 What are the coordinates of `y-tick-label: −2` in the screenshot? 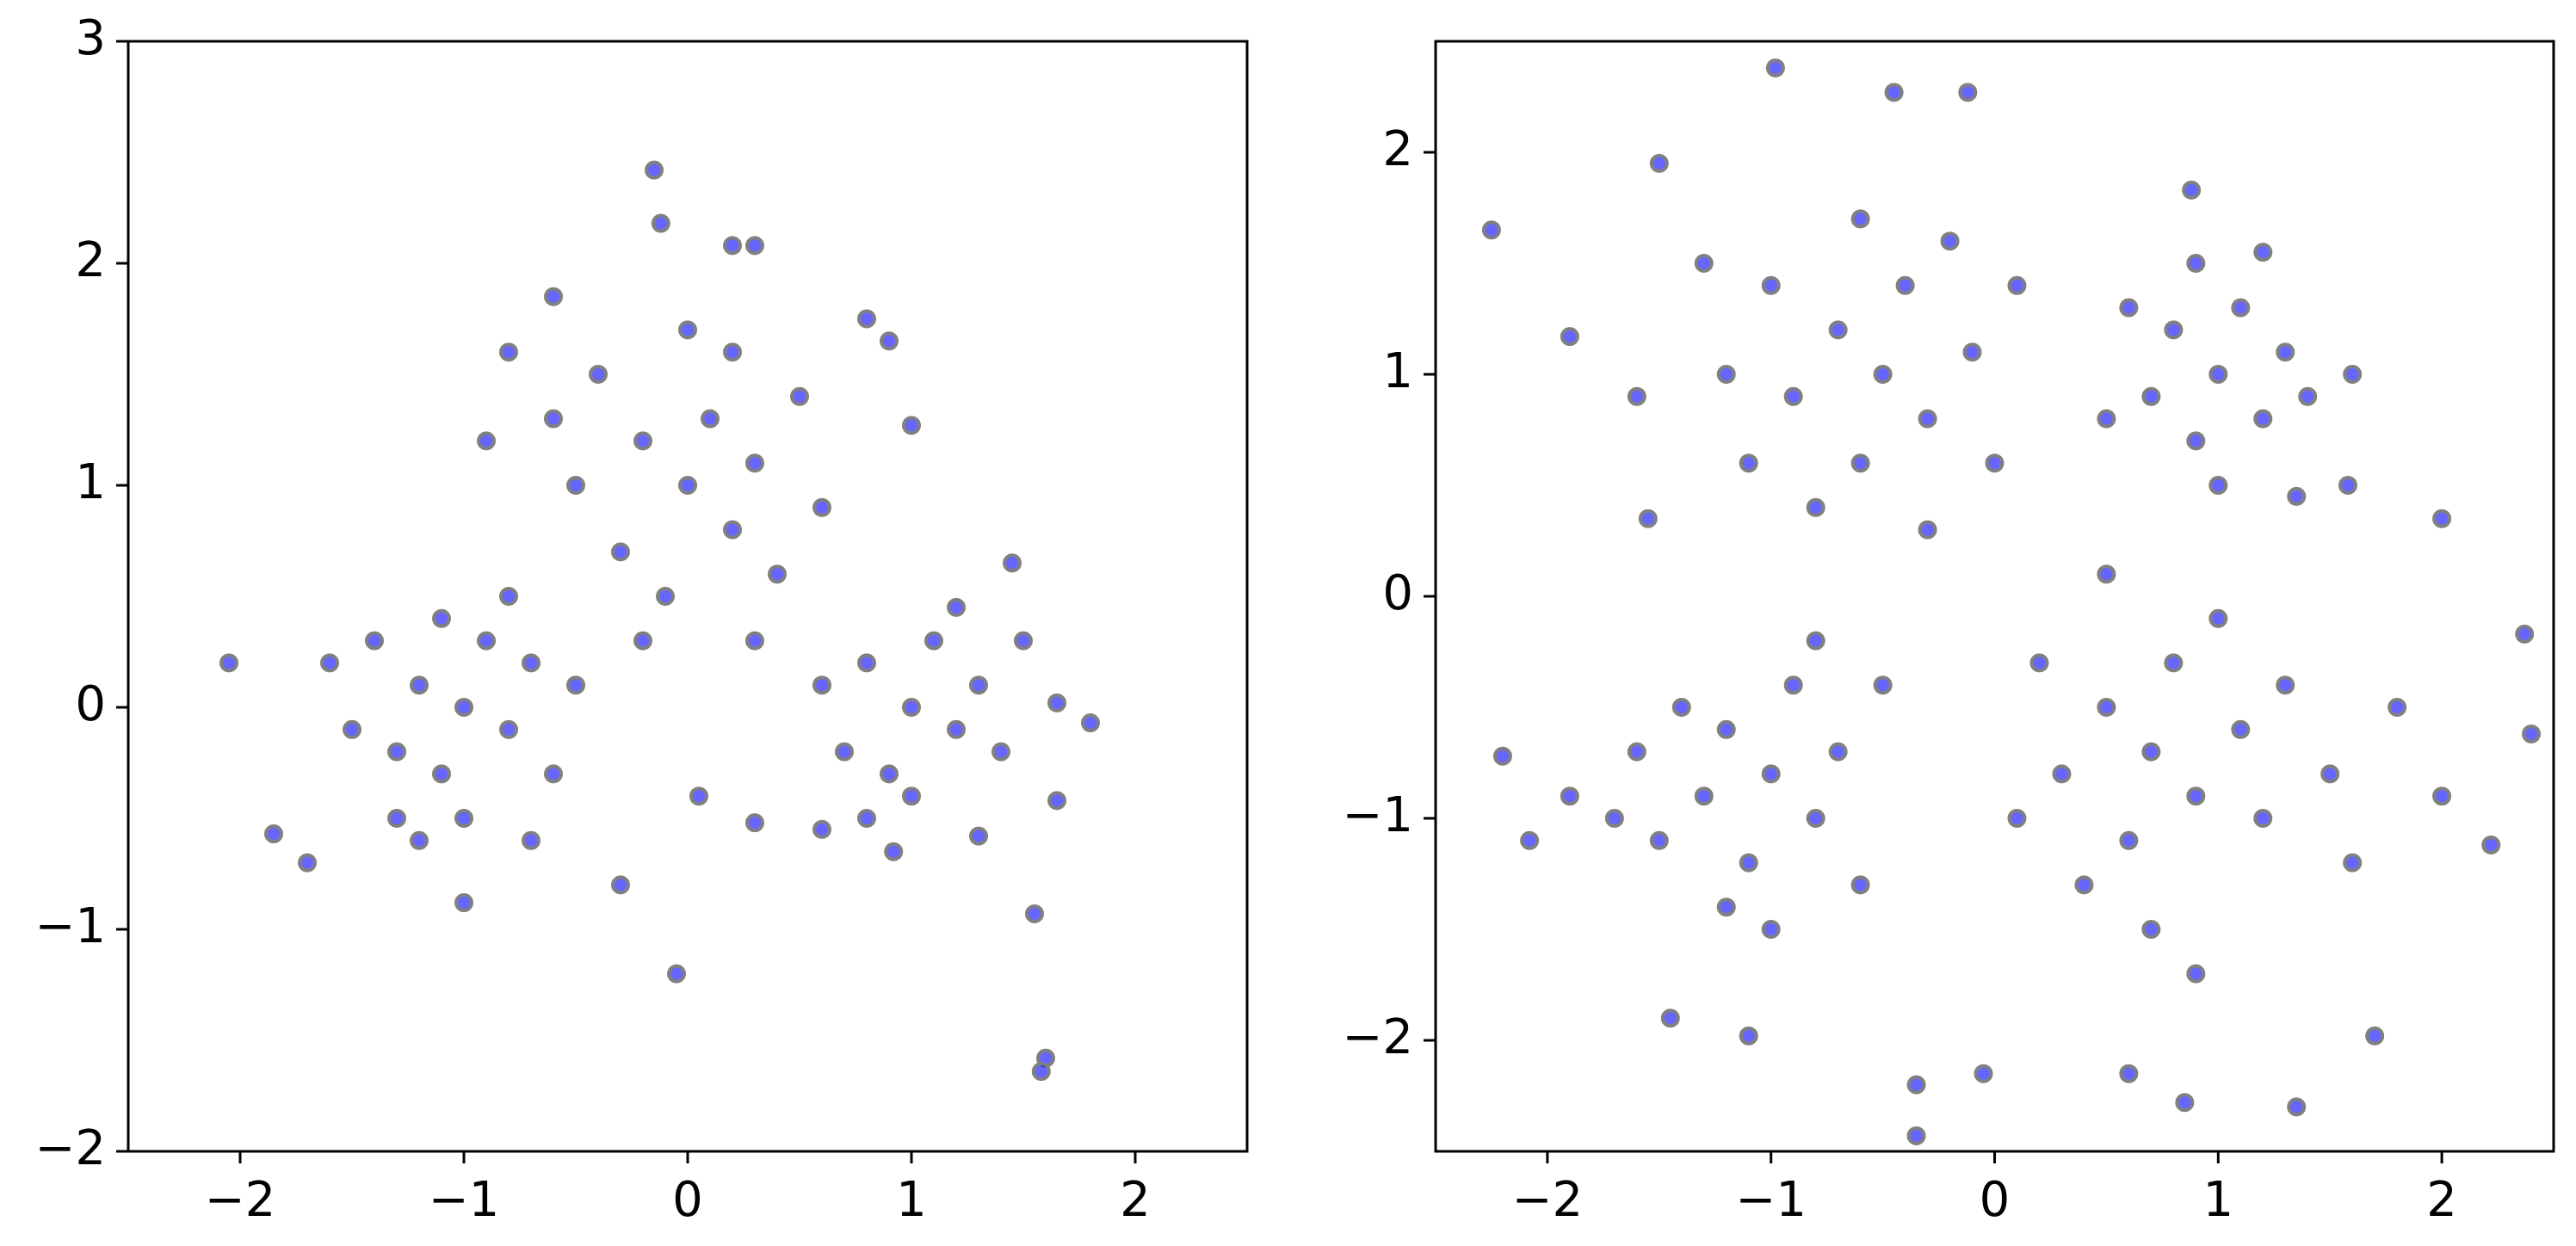 It's located at (1377, 1037).